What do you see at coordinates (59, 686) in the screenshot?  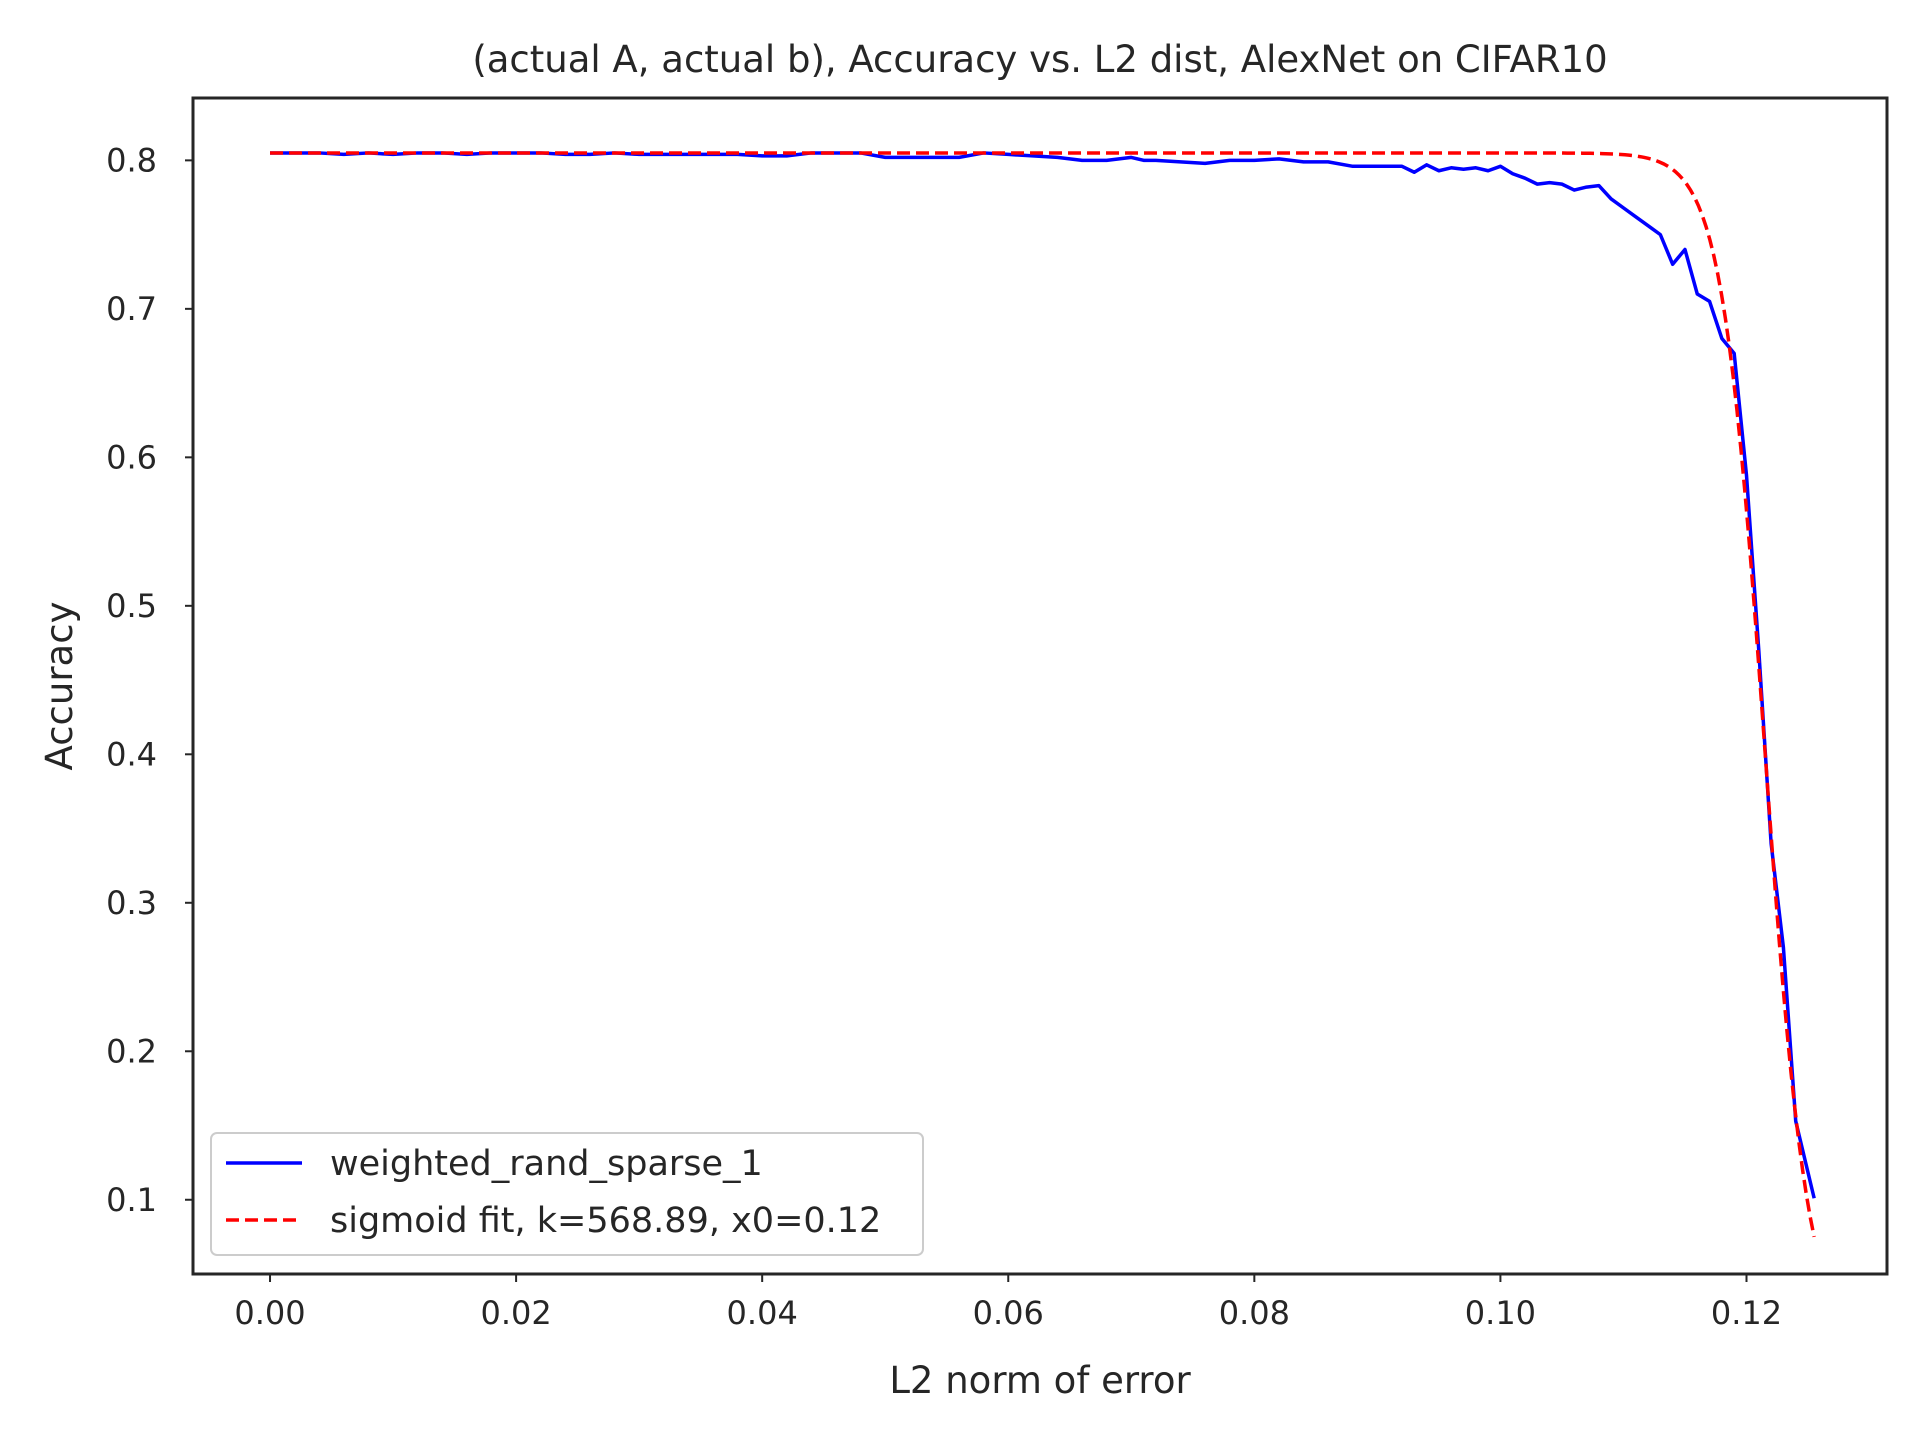 I see `y-axis-label: Accuracy` at bounding box center [59, 686].